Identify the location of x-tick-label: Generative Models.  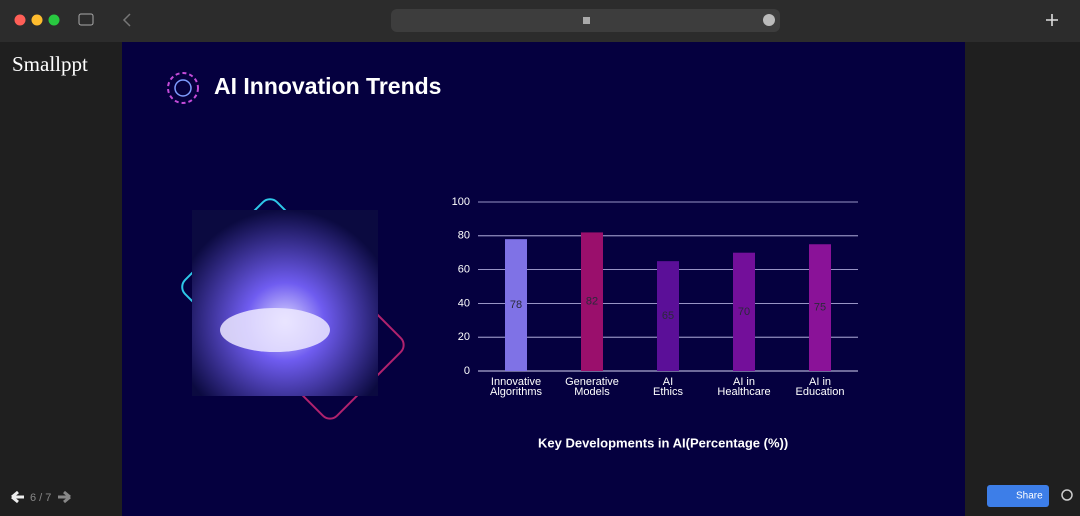
(592, 387).